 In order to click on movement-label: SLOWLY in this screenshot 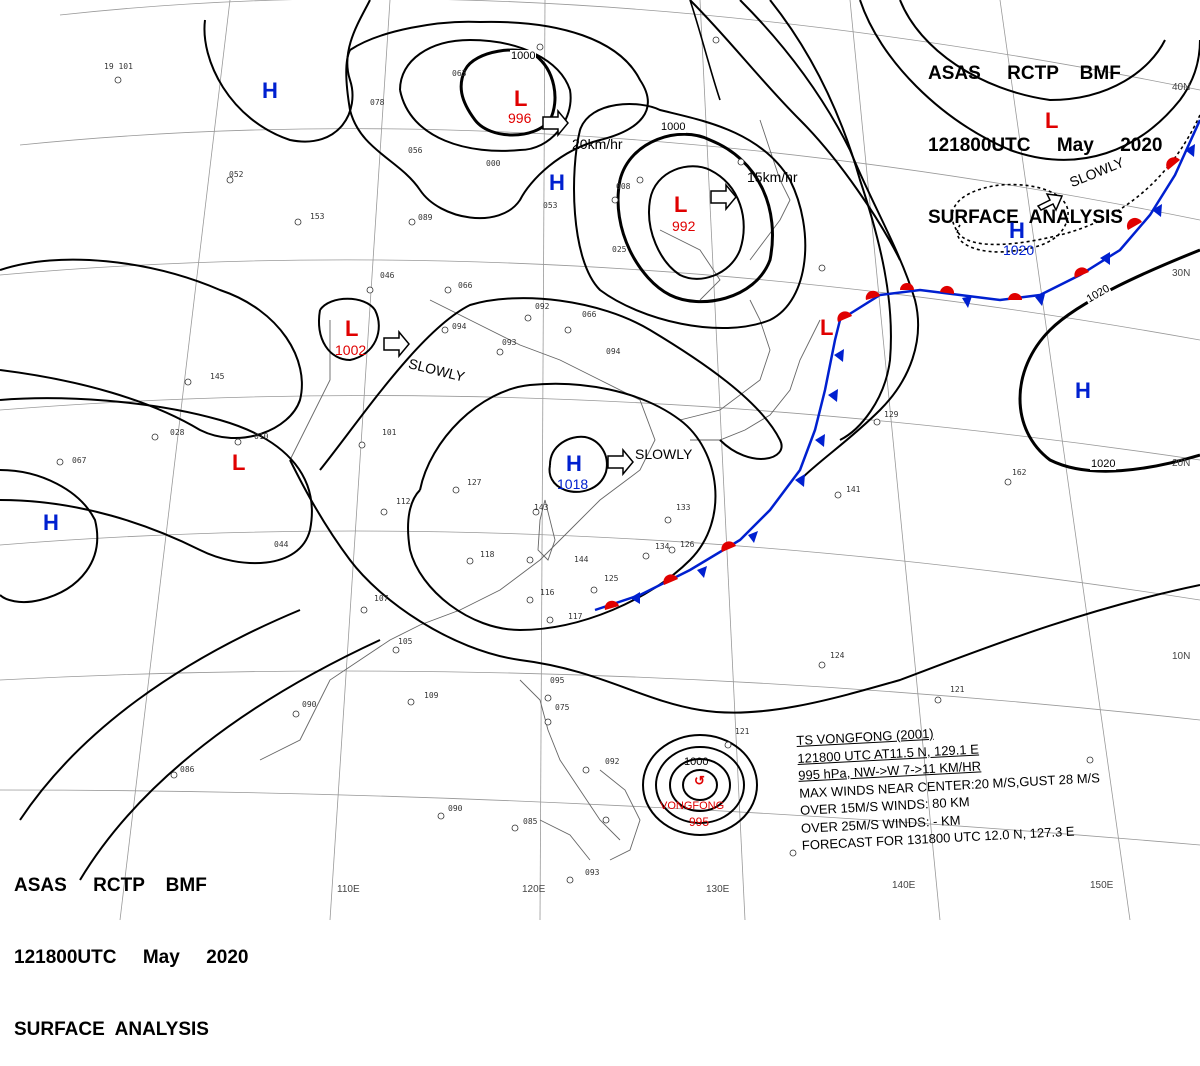, I will do `click(664, 454)`.